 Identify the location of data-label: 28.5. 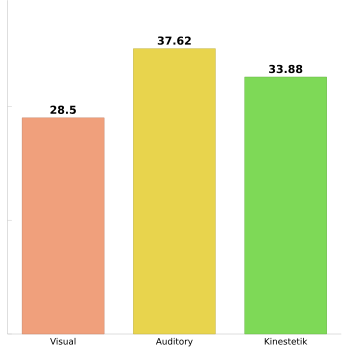
(63, 110).